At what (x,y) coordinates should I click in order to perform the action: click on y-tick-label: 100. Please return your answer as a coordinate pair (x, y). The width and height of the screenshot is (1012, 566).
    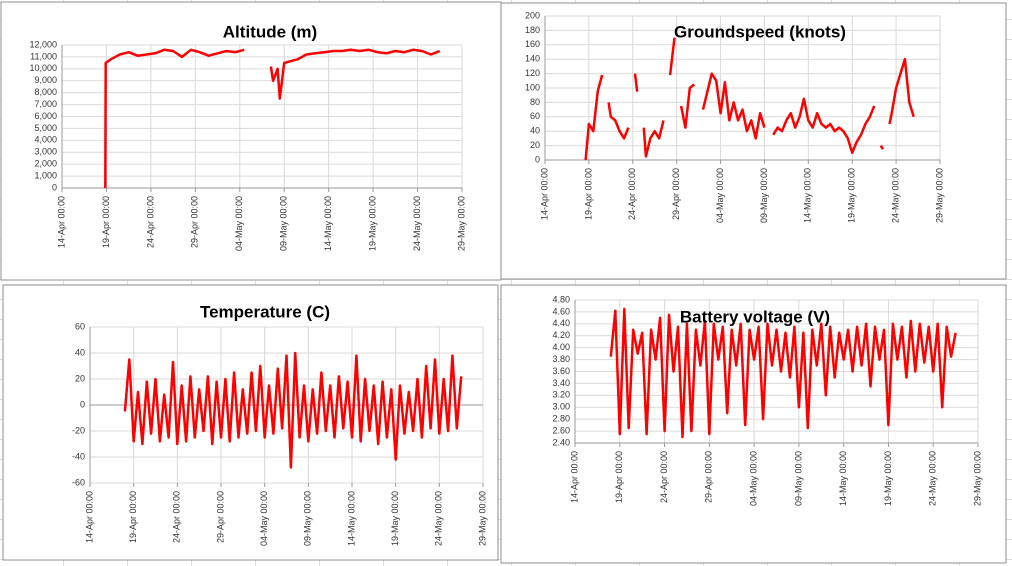
    Looking at the image, I should click on (532, 87).